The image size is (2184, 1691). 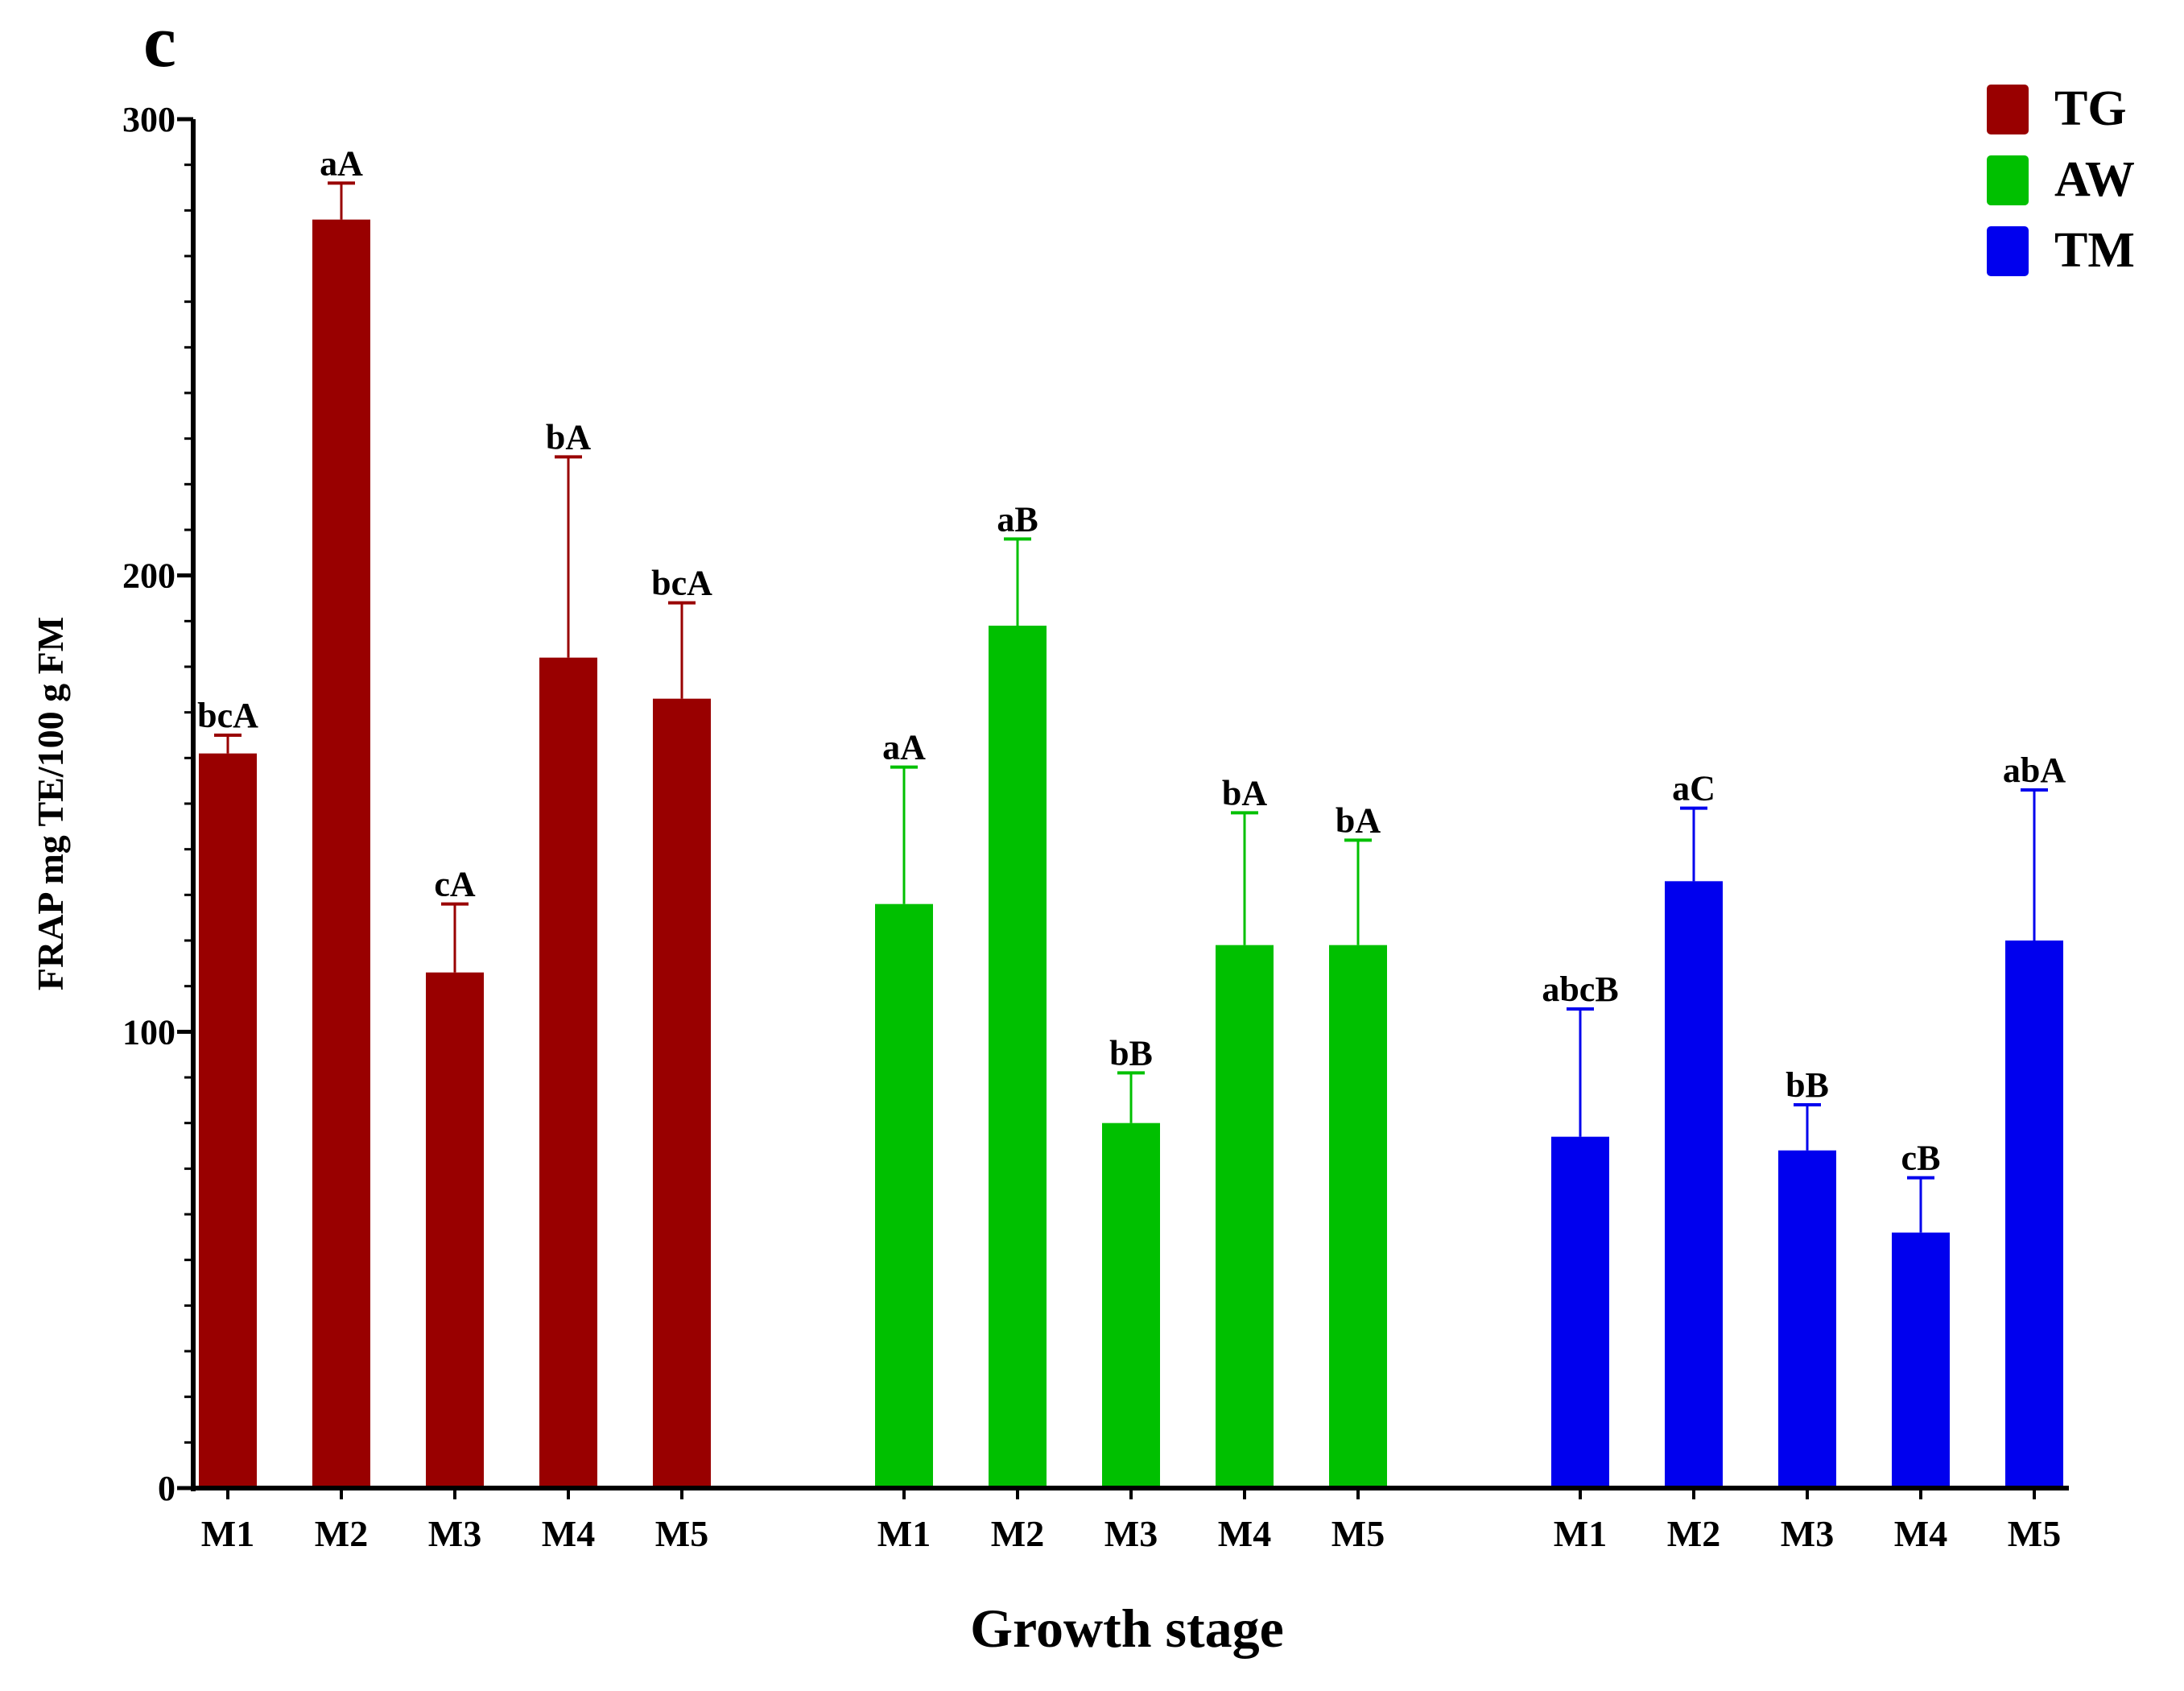 What do you see at coordinates (455, 937) in the screenshot?
I see `error-bar-TG-M3` at bounding box center [455, 937].